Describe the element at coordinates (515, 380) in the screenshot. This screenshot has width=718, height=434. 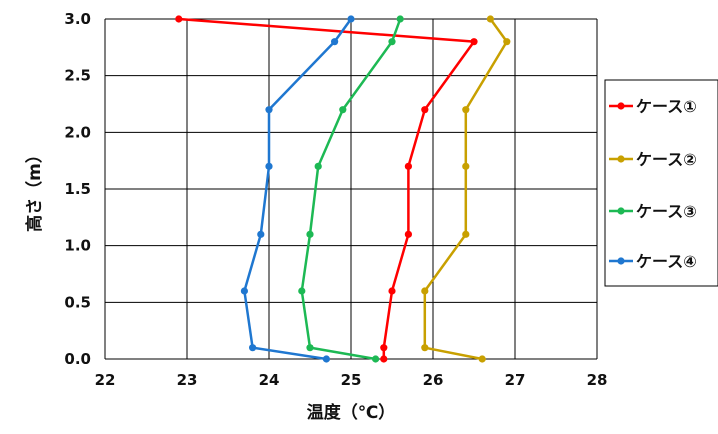
I see `x-tick-label: 27` at that location.